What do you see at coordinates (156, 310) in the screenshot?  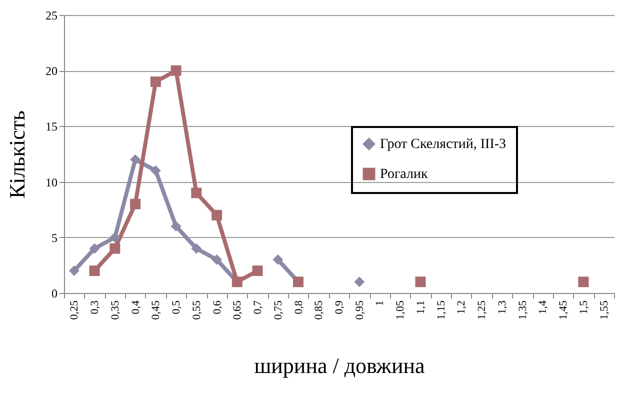 I see `x-tick-label: 0,45` at bounding box center [156, 310].